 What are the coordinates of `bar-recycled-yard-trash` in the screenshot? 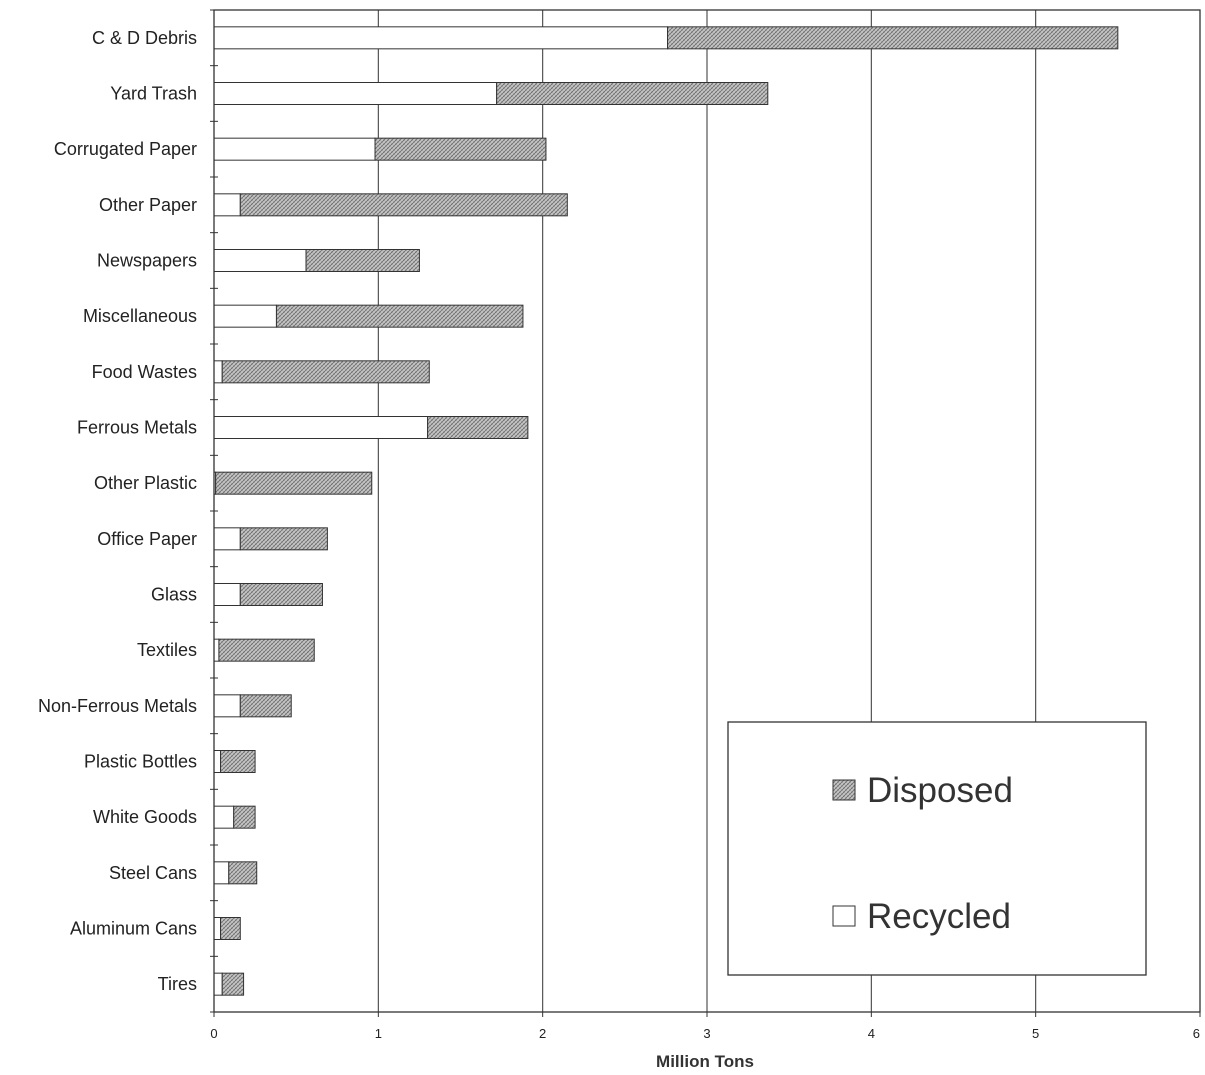 It's located at (355, 93).